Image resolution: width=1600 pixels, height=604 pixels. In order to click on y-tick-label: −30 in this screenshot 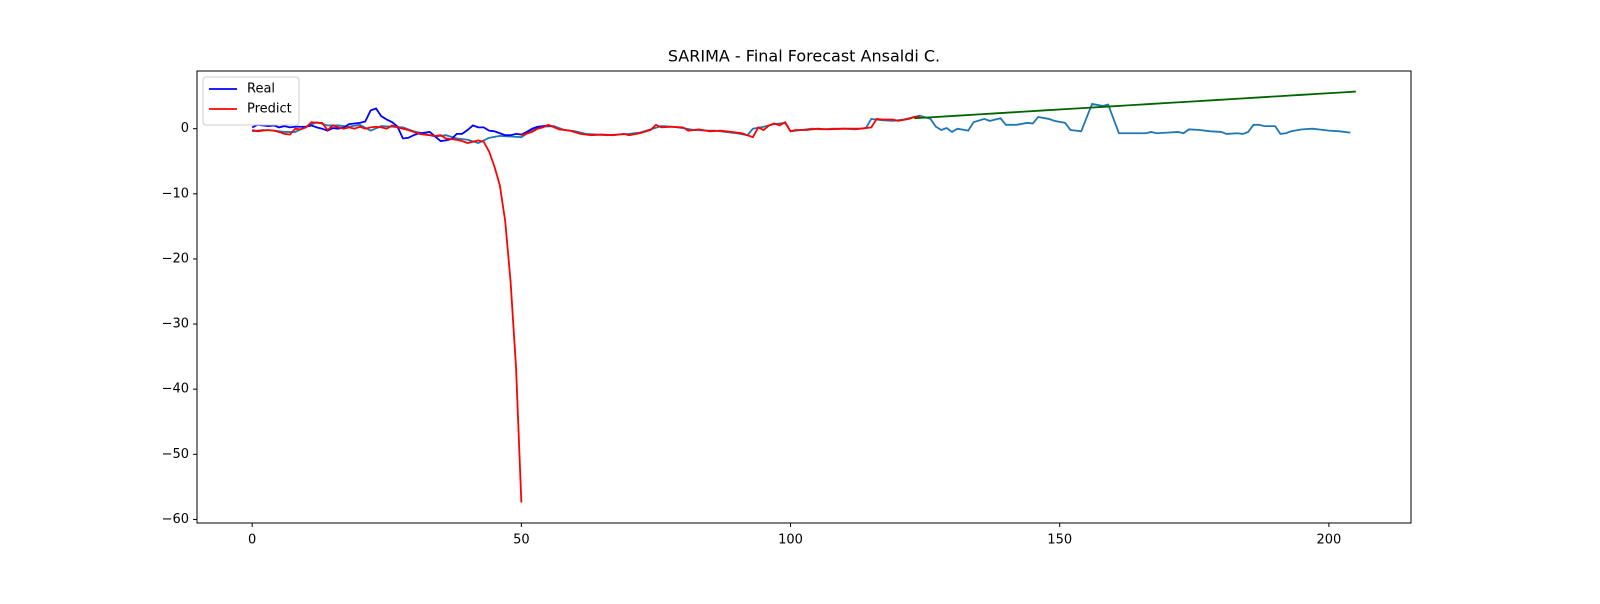, I will do `click(175, 324)`.